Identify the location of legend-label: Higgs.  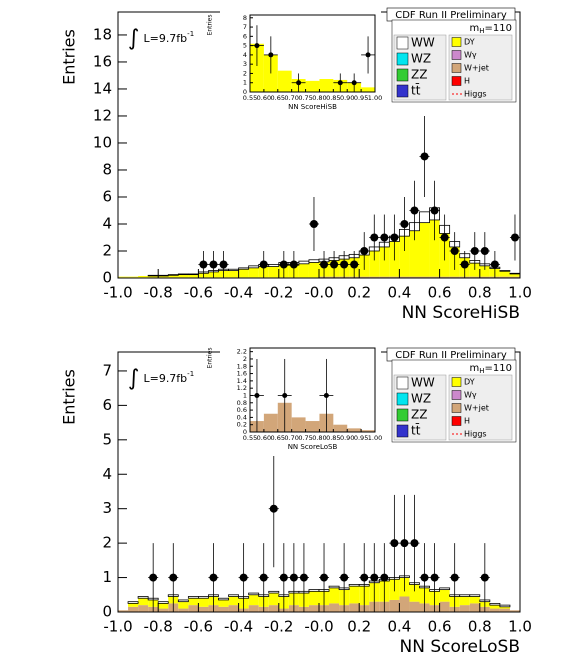
(475, 434).